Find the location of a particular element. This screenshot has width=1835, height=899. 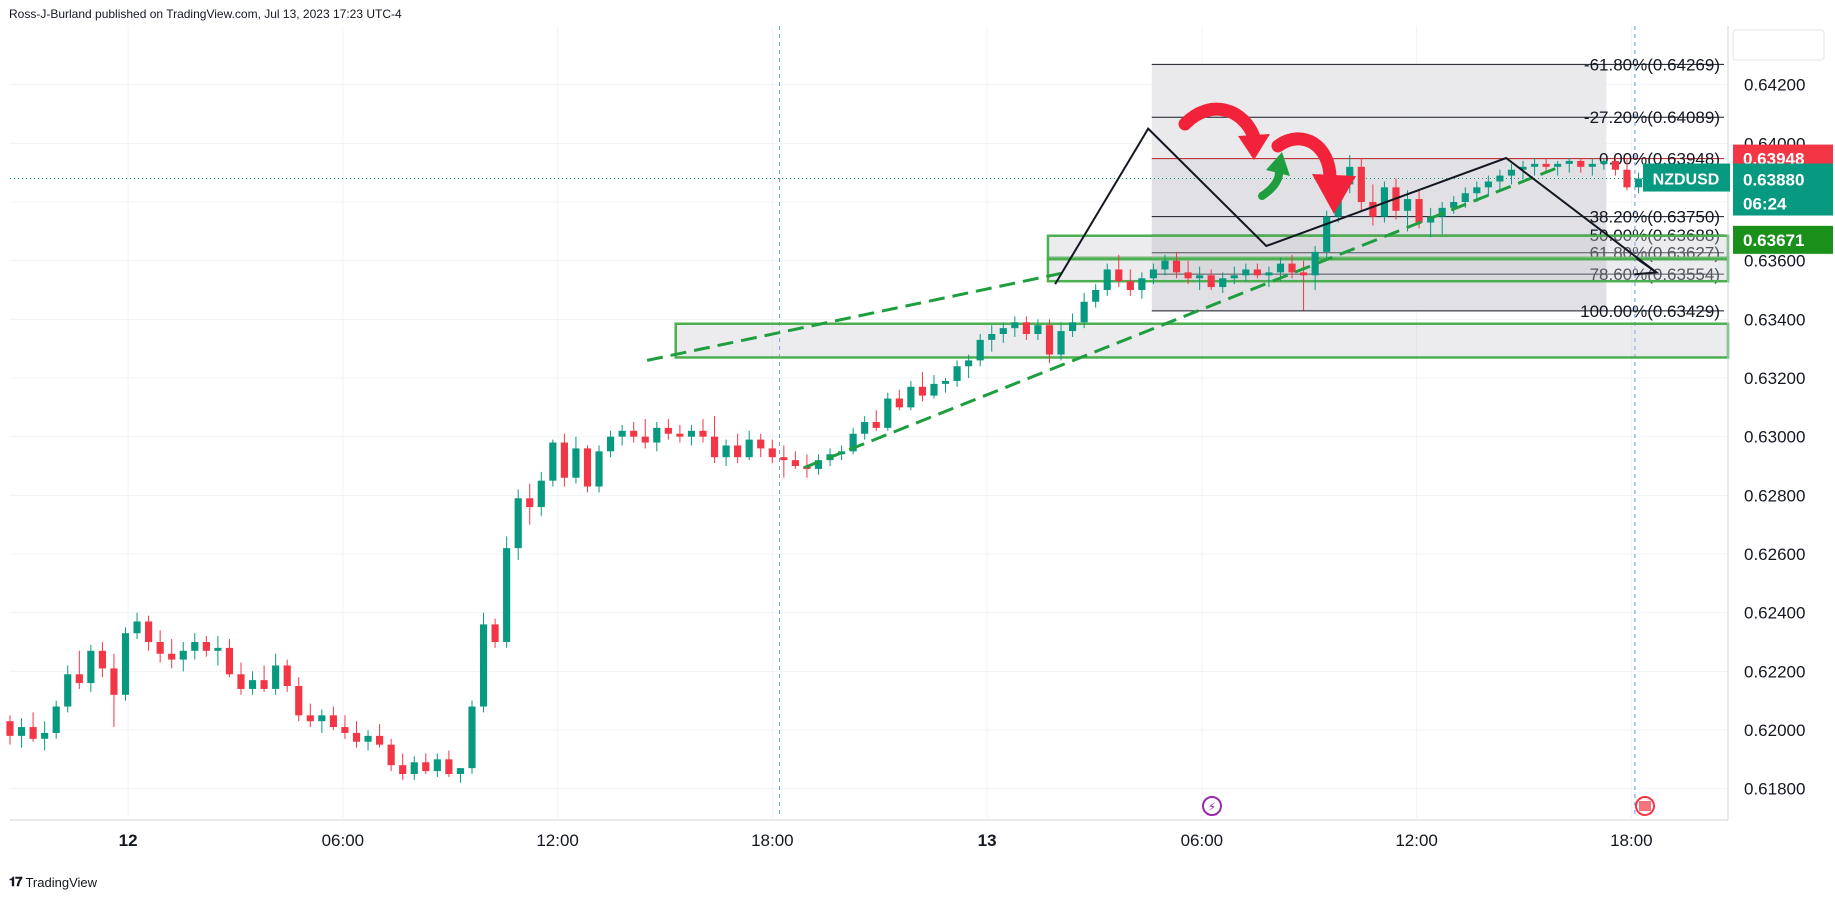

countdown-timer: 06:24 is located at coordinates (1765, 204).